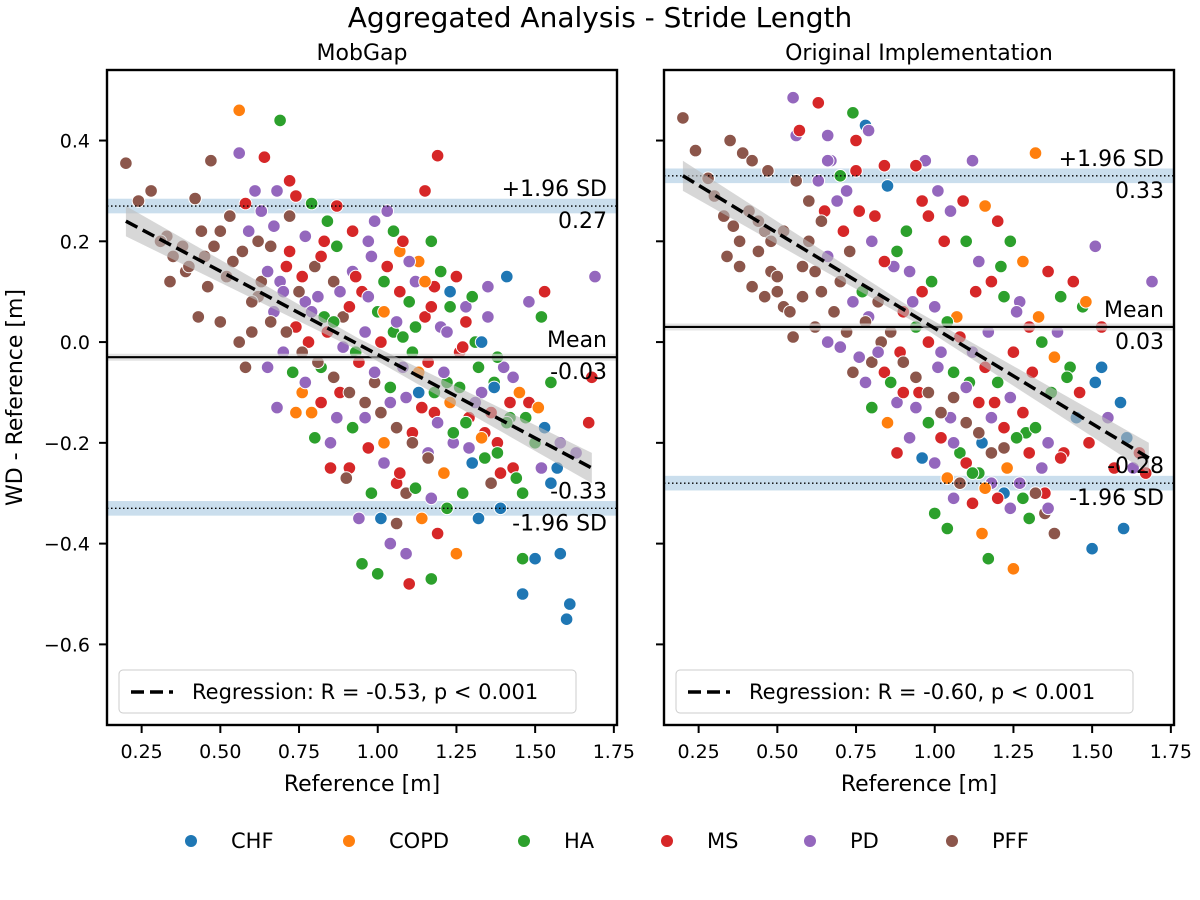  Describe the element at coordinates (722, 841) in the screenshot. I see `legend-label-ms: MS` at that location.